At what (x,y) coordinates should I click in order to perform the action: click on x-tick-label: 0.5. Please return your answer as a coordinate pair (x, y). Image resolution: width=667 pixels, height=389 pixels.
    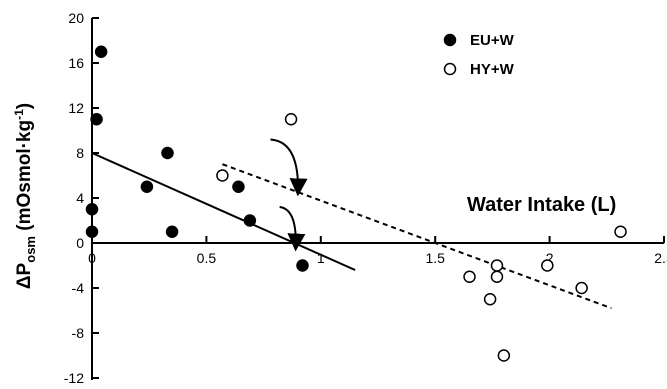
    Looking at the image, I should click on (207, 258).